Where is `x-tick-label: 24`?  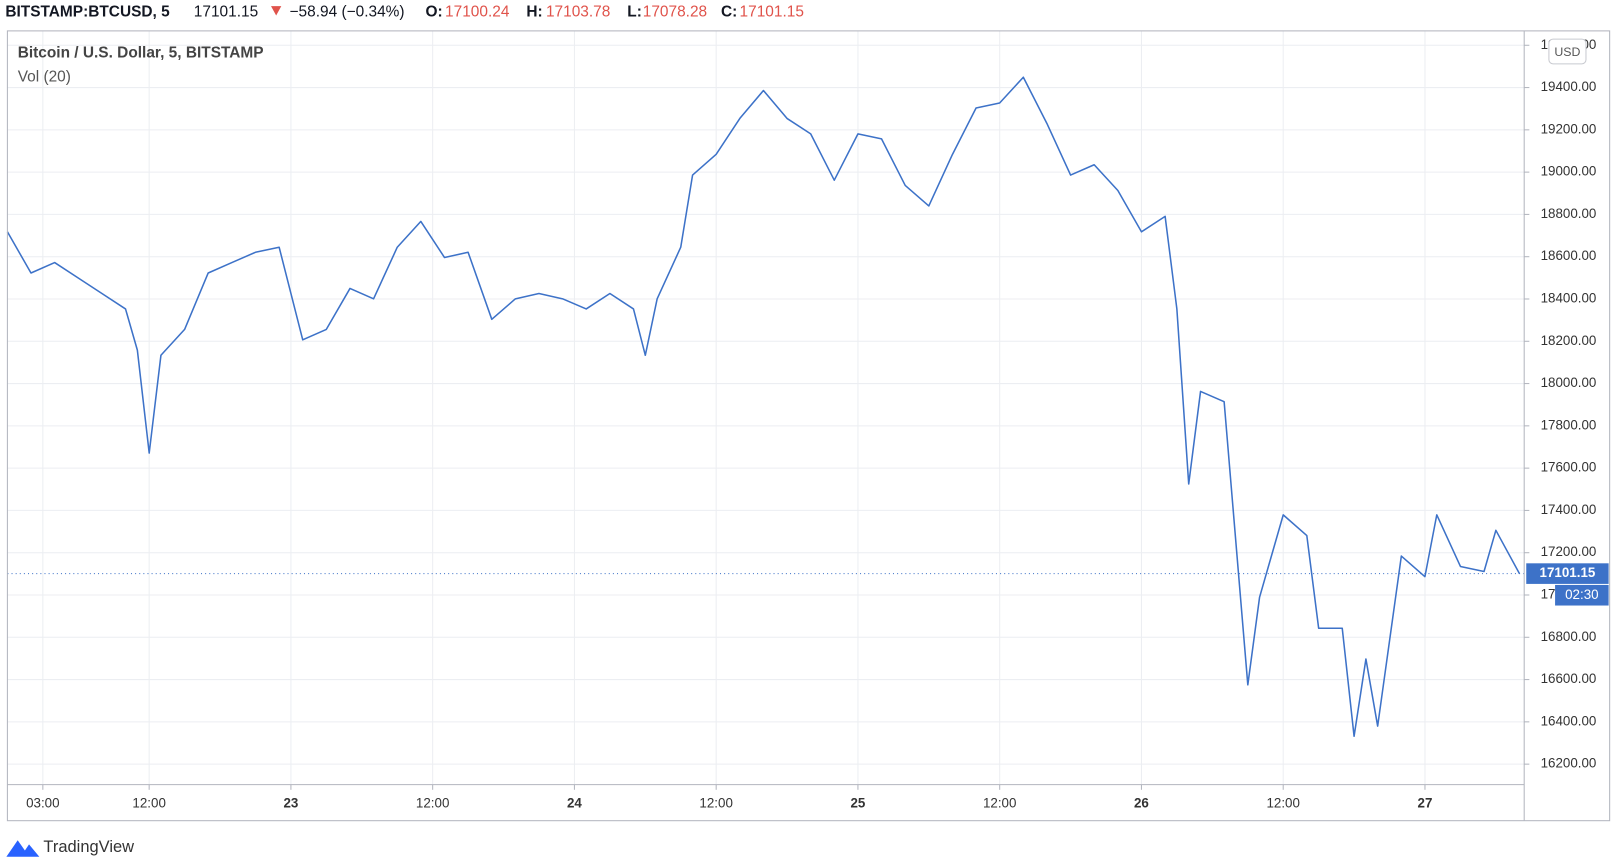
x-tick-label: 24 is located at coordinates (574, 803).